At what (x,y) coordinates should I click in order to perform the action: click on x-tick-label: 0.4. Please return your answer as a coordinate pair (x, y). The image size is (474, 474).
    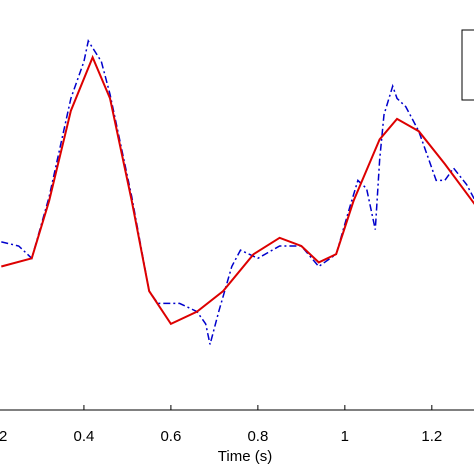
    Looking at the image, I should click on (83, 436).